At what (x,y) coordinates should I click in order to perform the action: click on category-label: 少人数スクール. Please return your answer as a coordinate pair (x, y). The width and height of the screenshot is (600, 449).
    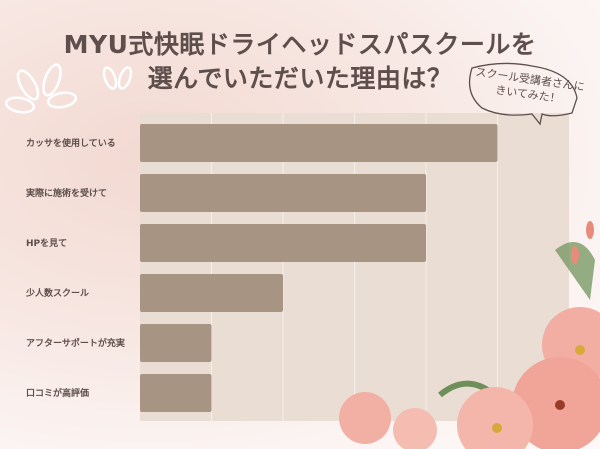
    Looking at the image, I should click on (57, 293).